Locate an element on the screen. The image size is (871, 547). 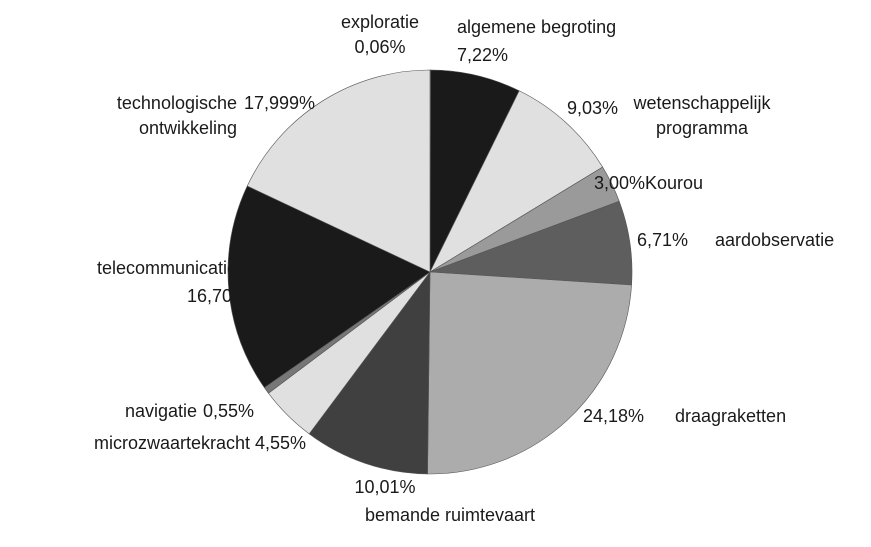
value-label: 24,18% is located at coordinates (614, 415).